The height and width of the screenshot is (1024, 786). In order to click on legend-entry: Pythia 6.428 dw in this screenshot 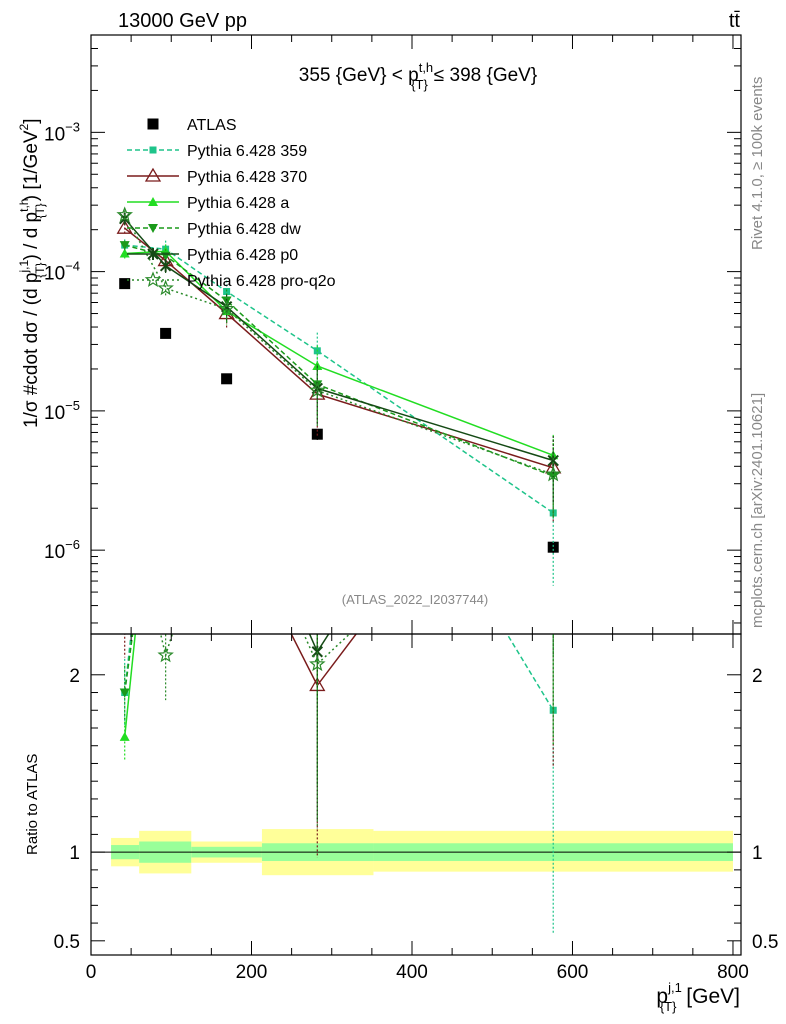, I will do `click(214, 229)`.